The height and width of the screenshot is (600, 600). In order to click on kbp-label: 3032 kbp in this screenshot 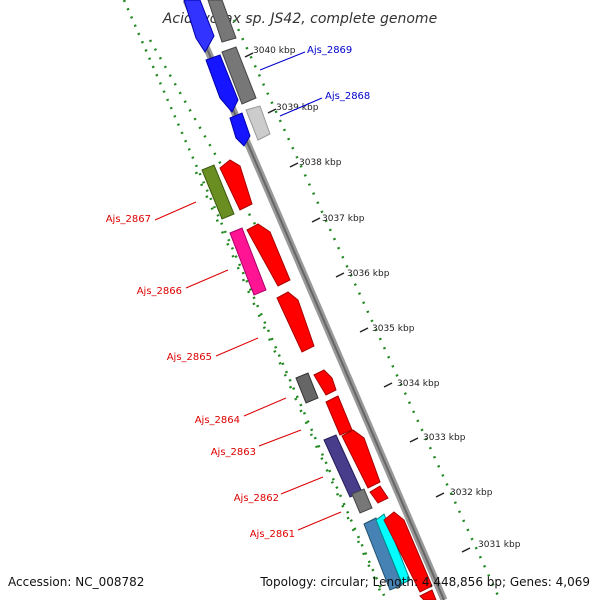, I will do `click(471, 493)`.